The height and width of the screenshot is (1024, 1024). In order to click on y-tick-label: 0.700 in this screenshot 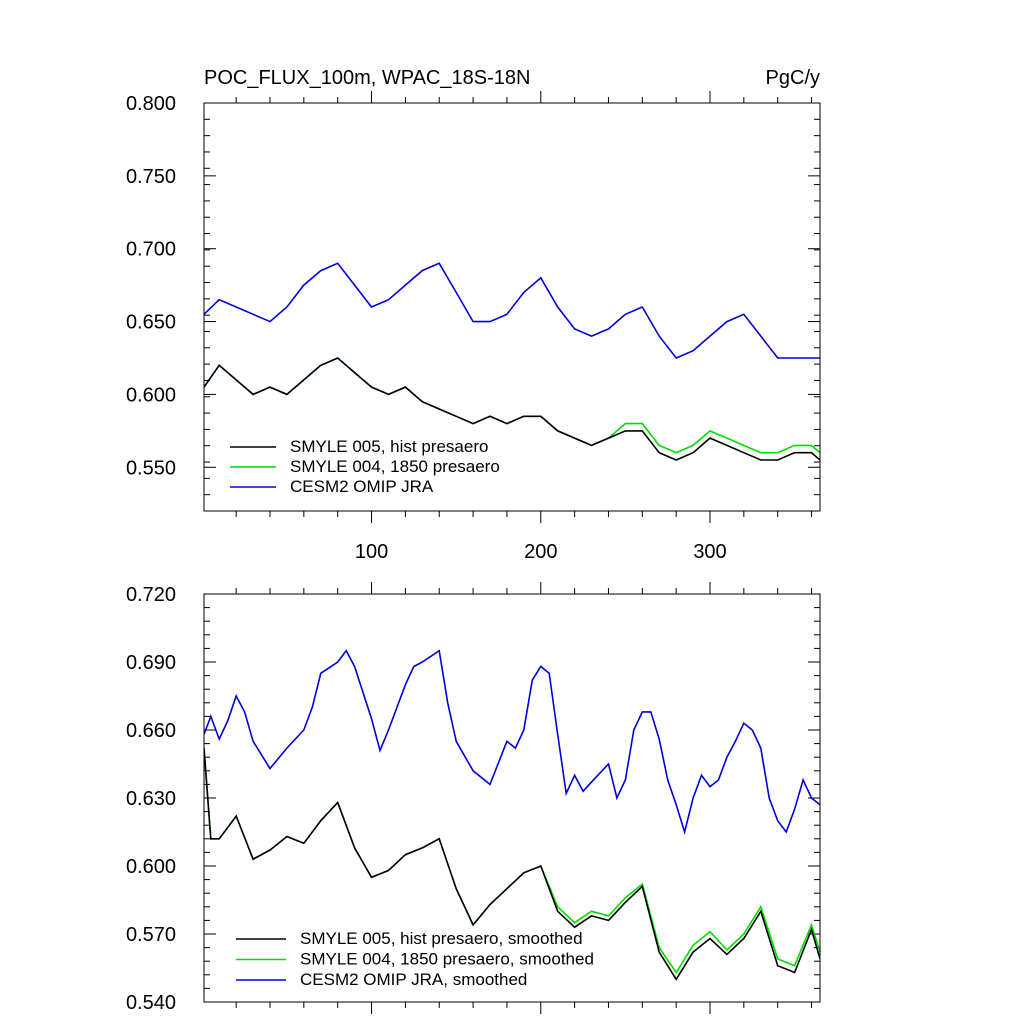, I will do `click(151, 250)`.